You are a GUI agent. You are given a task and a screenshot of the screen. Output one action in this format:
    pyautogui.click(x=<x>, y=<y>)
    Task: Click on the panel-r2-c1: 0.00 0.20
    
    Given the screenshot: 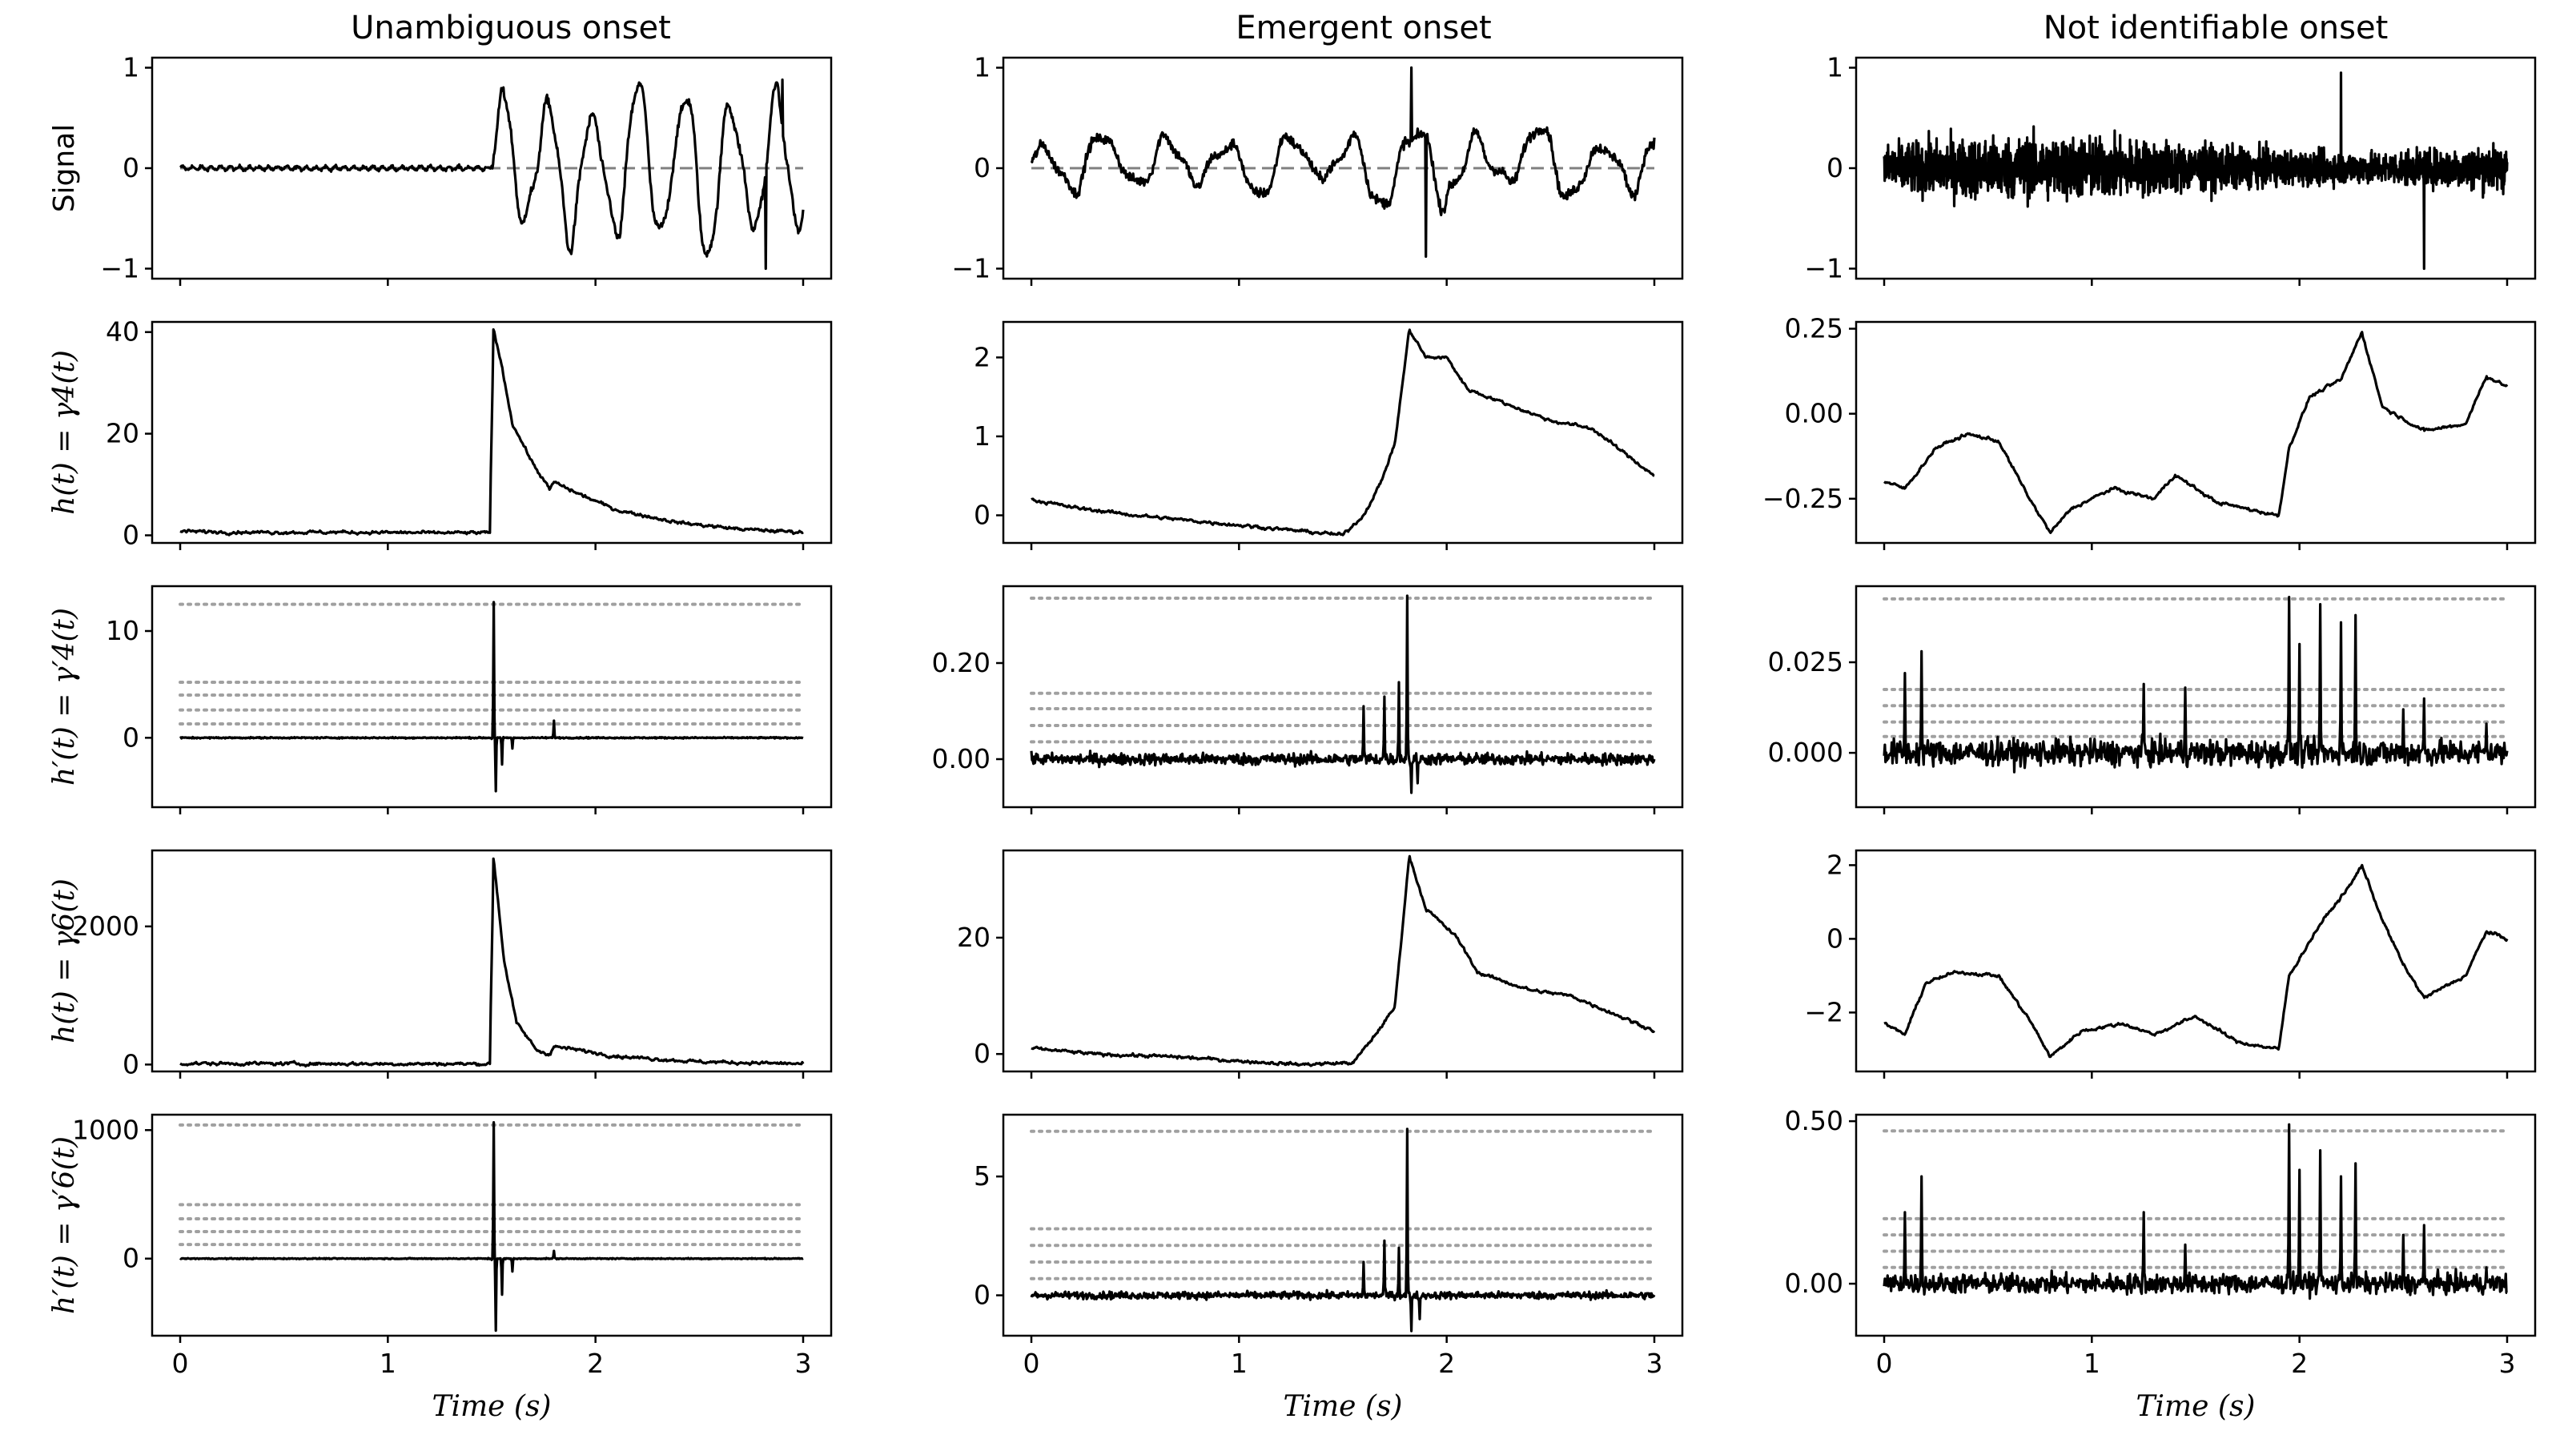 What is the action you would take?
    pyautogui.click(x=1308, y=699)
    